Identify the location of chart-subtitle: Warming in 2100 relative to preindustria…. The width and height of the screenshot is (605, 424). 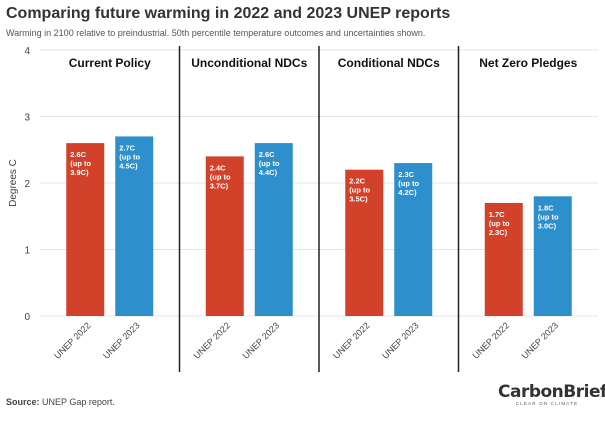
(216, 33).